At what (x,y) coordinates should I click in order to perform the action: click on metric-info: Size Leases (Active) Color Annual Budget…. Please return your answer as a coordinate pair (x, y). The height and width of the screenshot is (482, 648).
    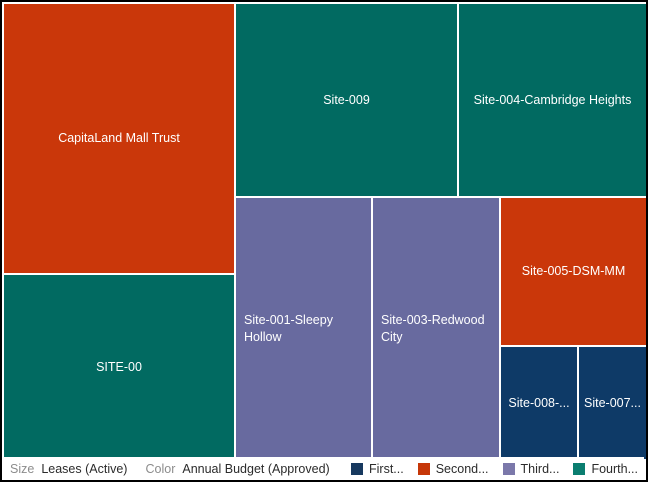
    Looking at the image, I should click on (170, 469).